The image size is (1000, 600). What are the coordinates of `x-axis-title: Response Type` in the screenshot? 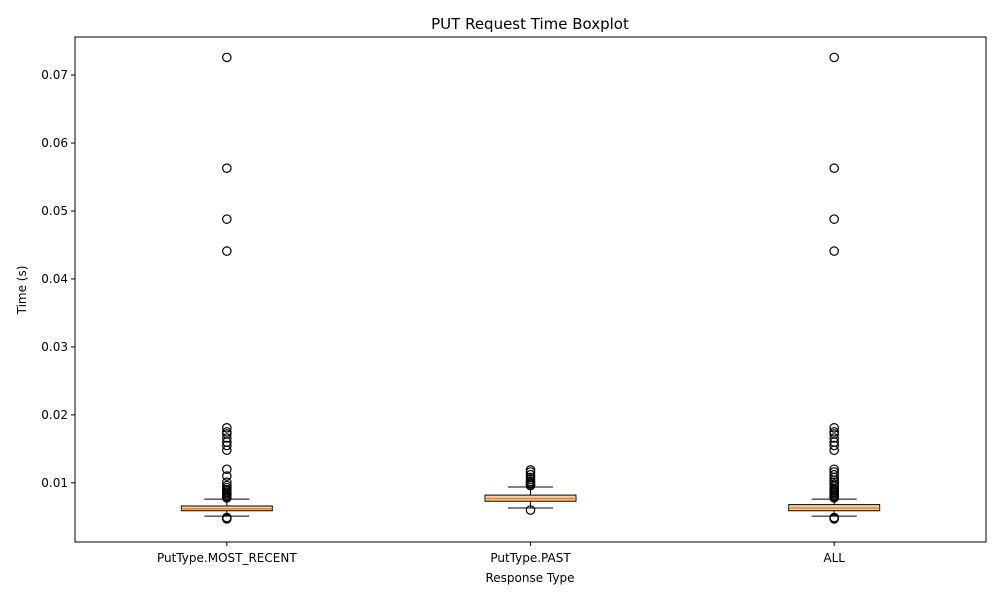 It's located at (529, 578).